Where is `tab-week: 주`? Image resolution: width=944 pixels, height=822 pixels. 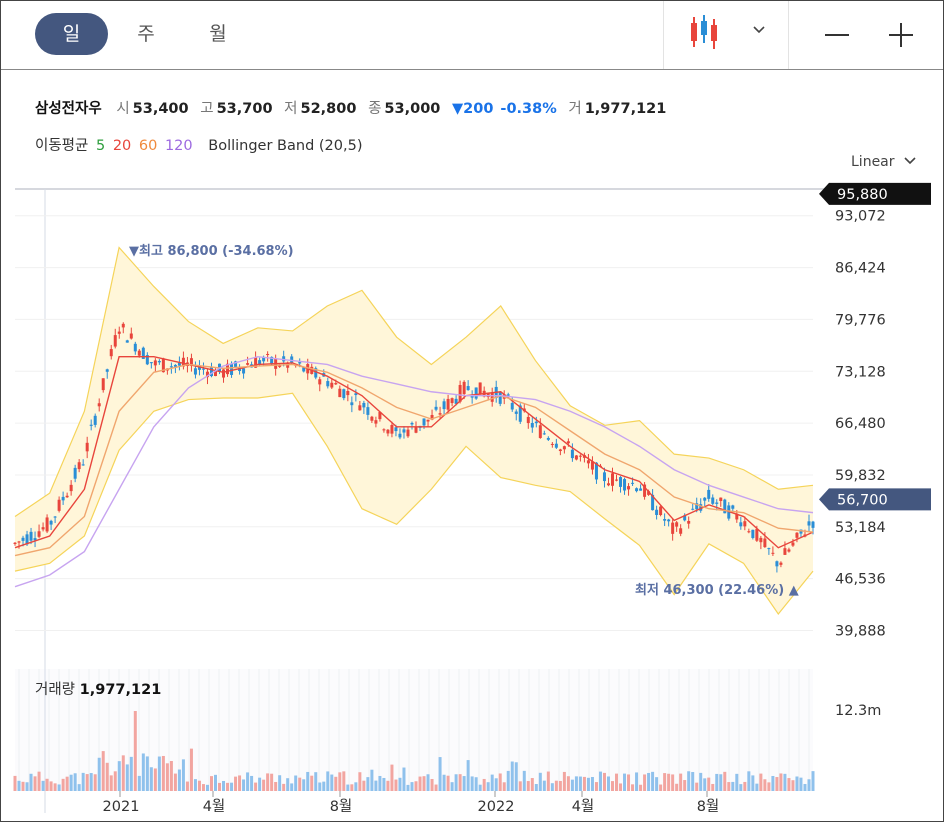 tab-week: 주 is located at coordinates (146, 34).